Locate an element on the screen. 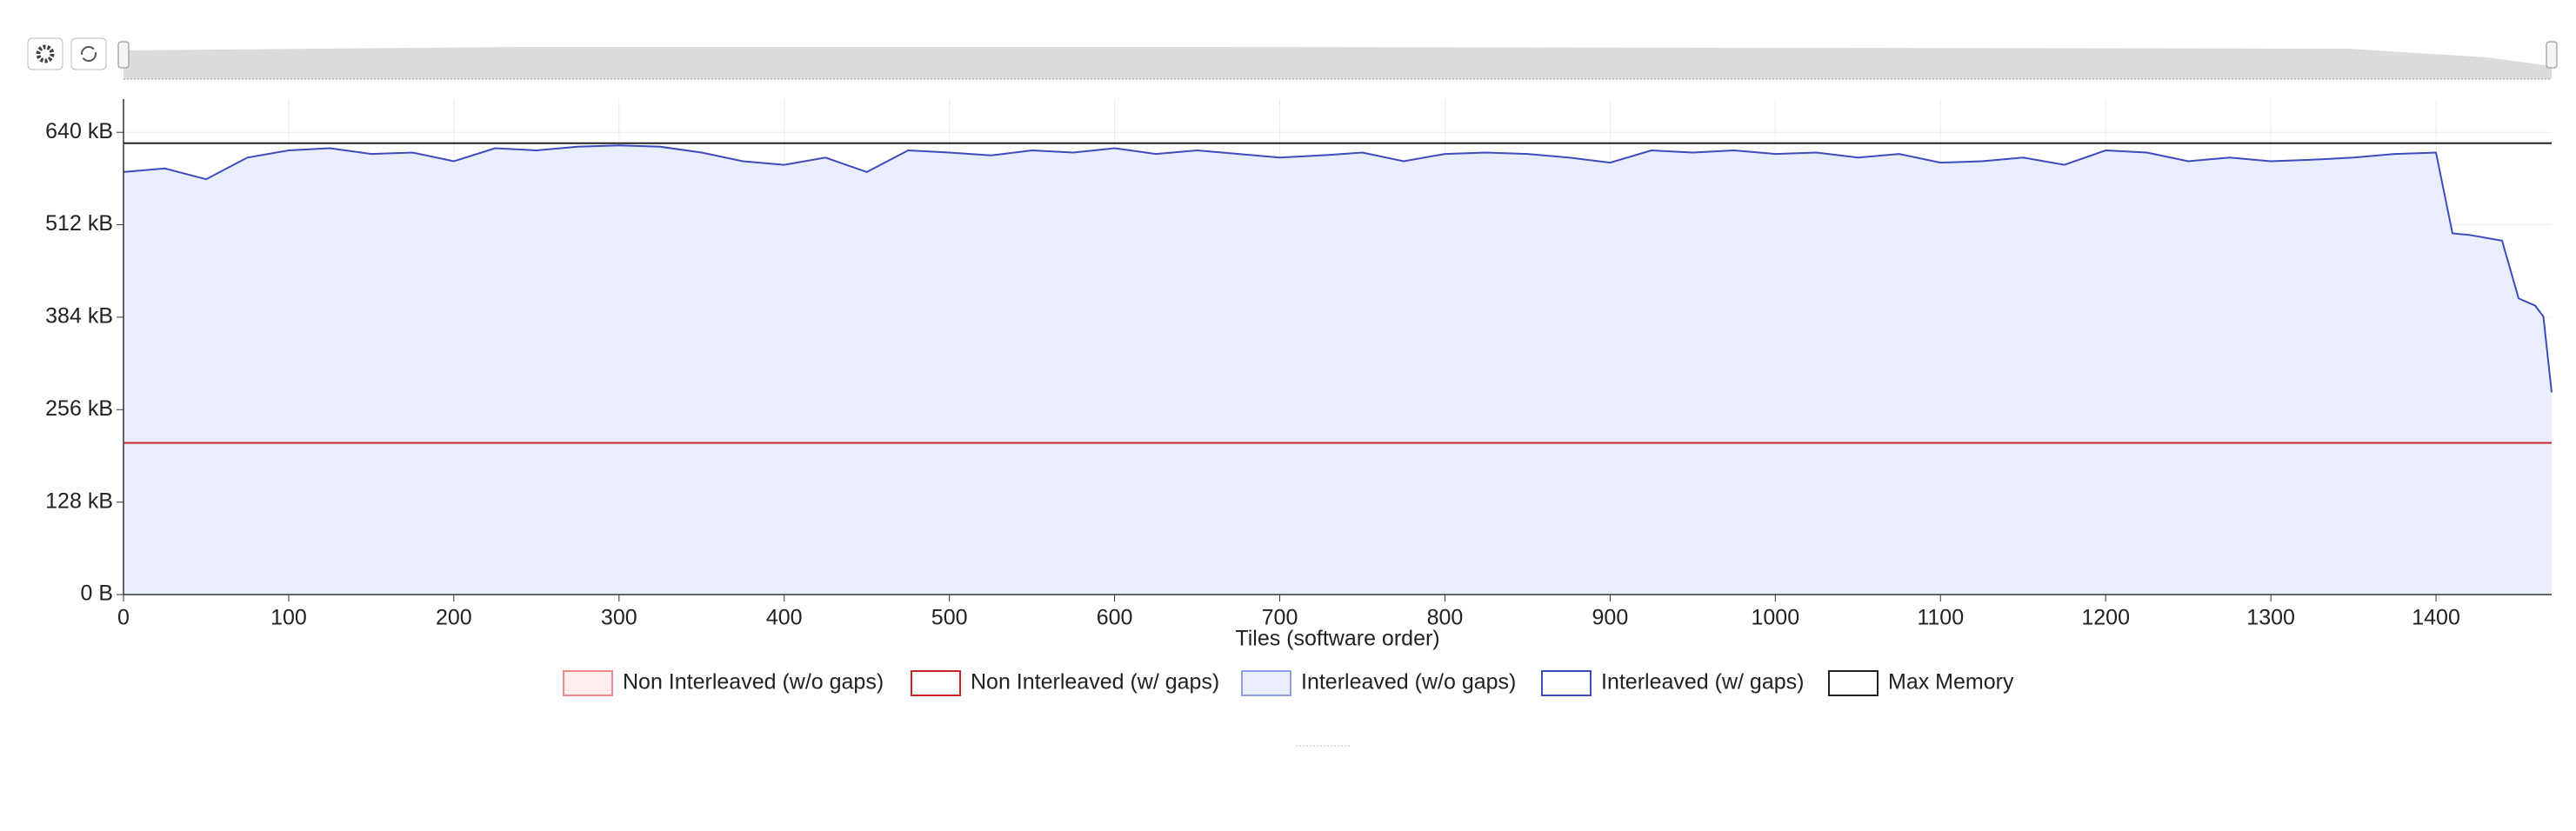 This screenshot has width=2576, height=831. x-tick-label: 600 is located at coordinates (1115, 618).